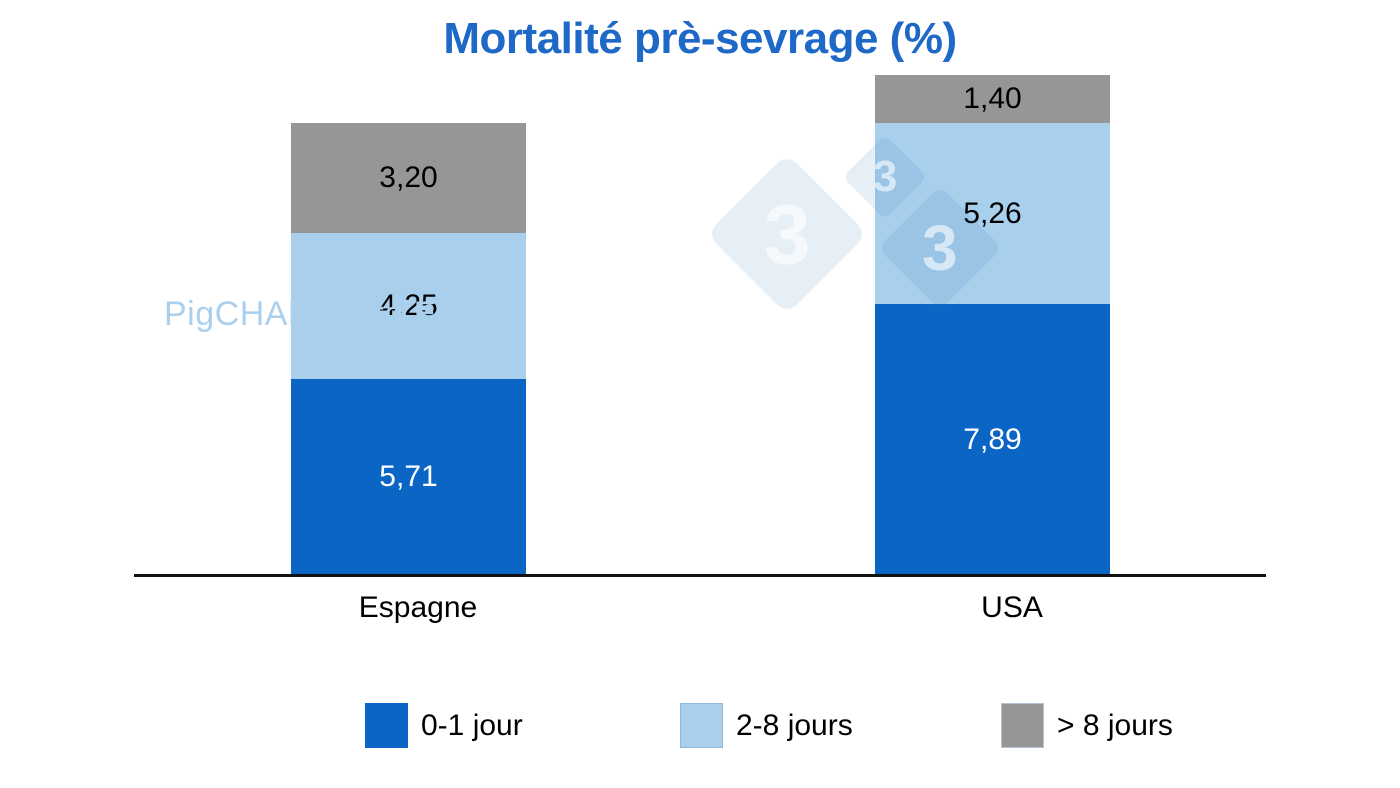  I want to click on bar-segment-8-jours-usa: 1,40, so click(992, 99).